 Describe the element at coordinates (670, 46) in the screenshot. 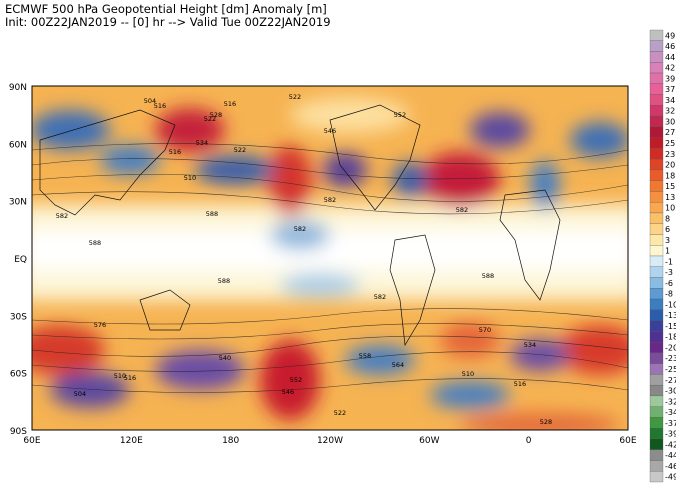

I see `colorbar-label: 46` at that location.